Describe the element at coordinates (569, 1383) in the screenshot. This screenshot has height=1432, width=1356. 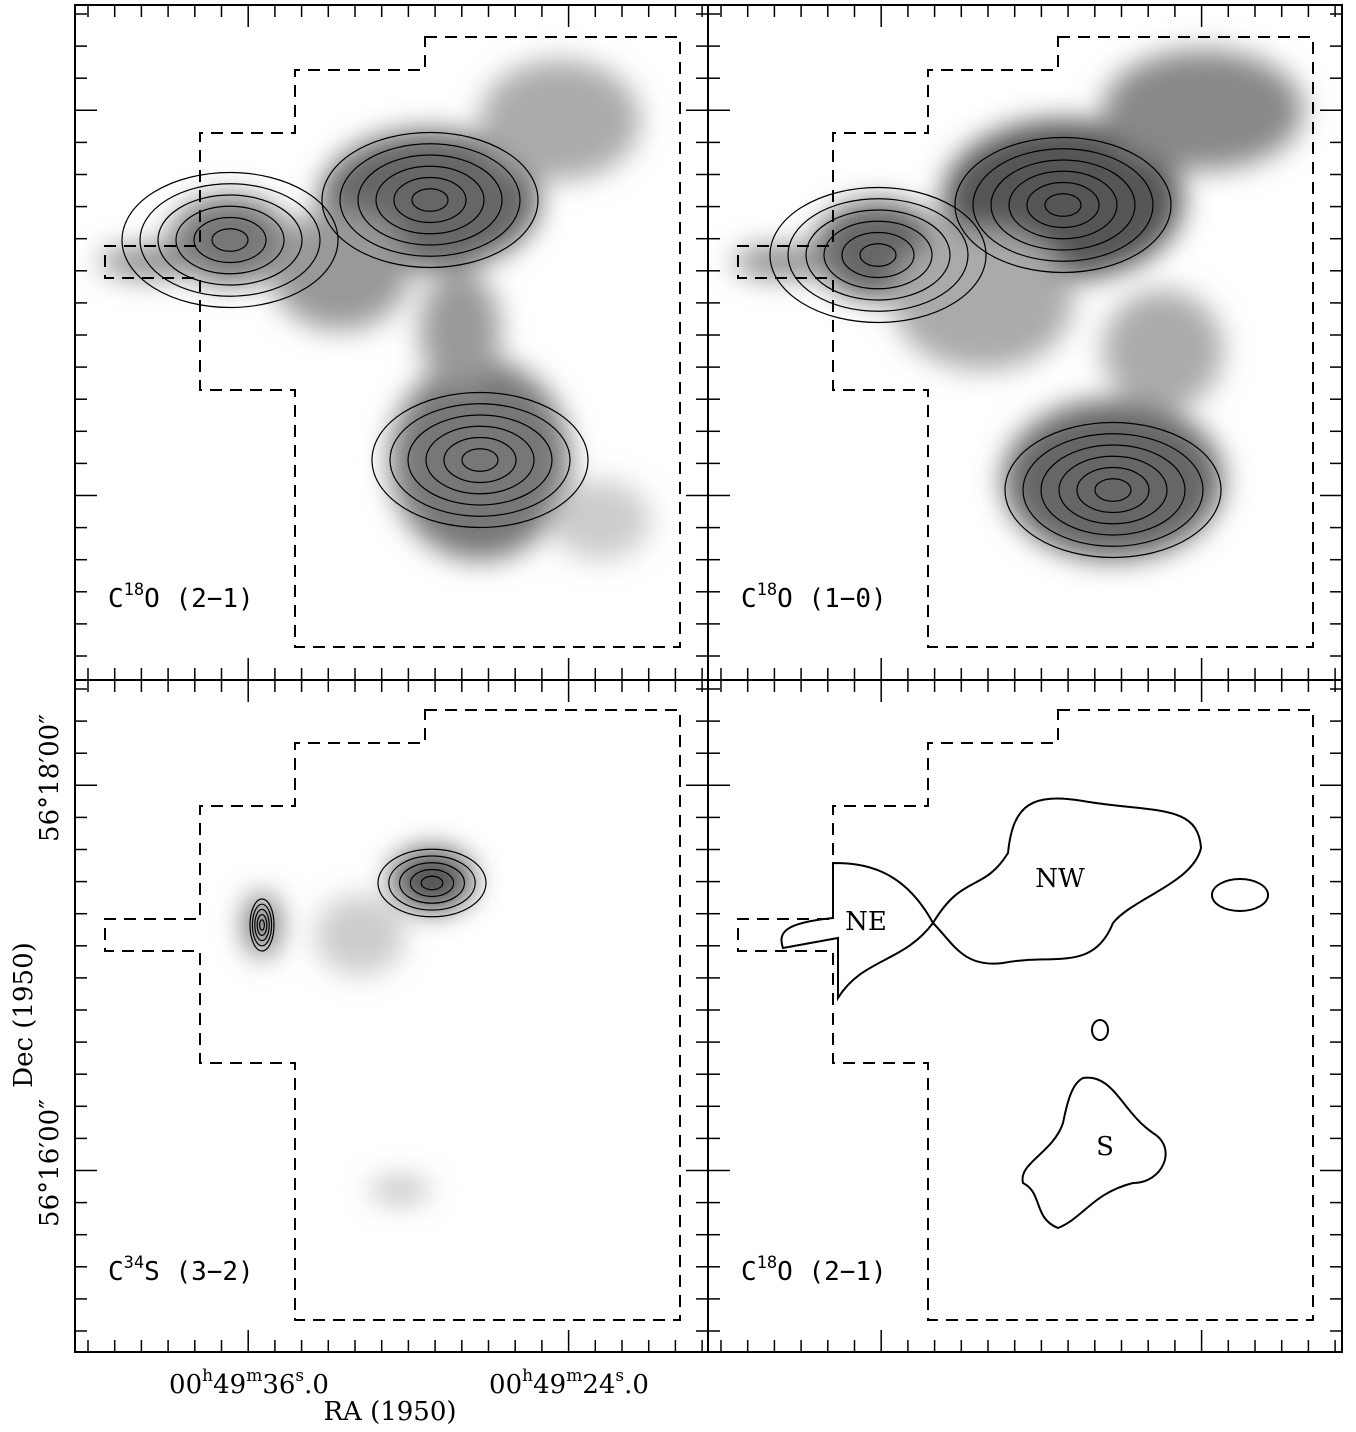
I see `x-tick-label: 00h49m24s.0` at that location.